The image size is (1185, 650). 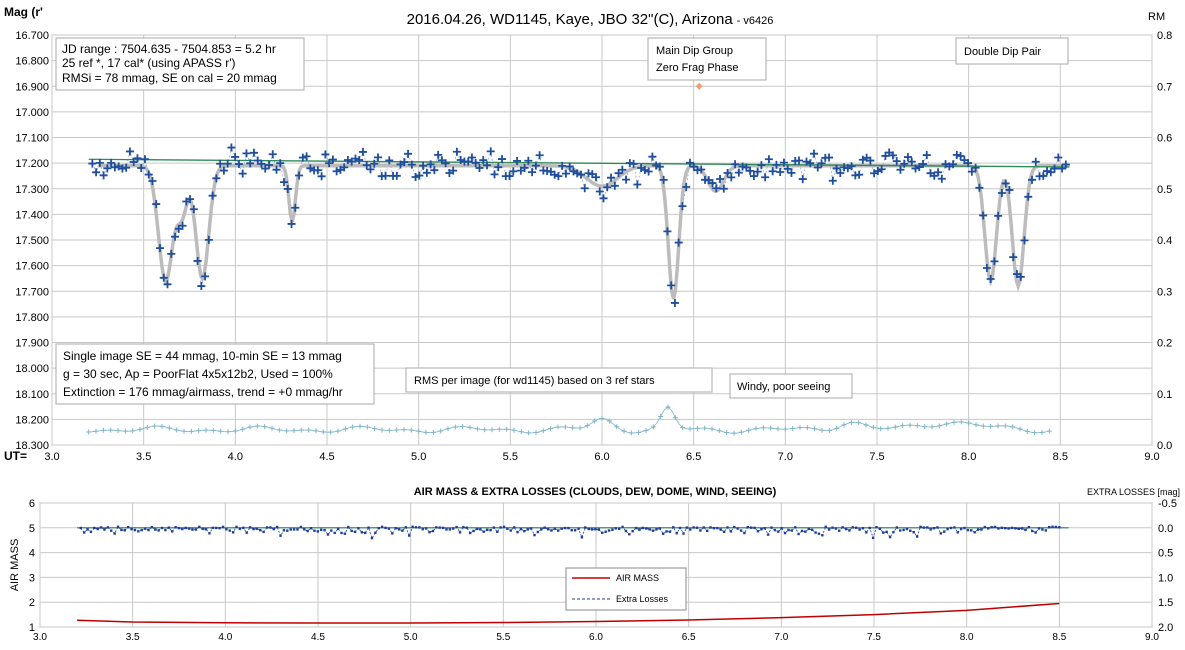 What do you see at coordinates (601, 457) in the screenshot?
I see `top-x-tick-label: 6.0` at bounding box center [601, 457].